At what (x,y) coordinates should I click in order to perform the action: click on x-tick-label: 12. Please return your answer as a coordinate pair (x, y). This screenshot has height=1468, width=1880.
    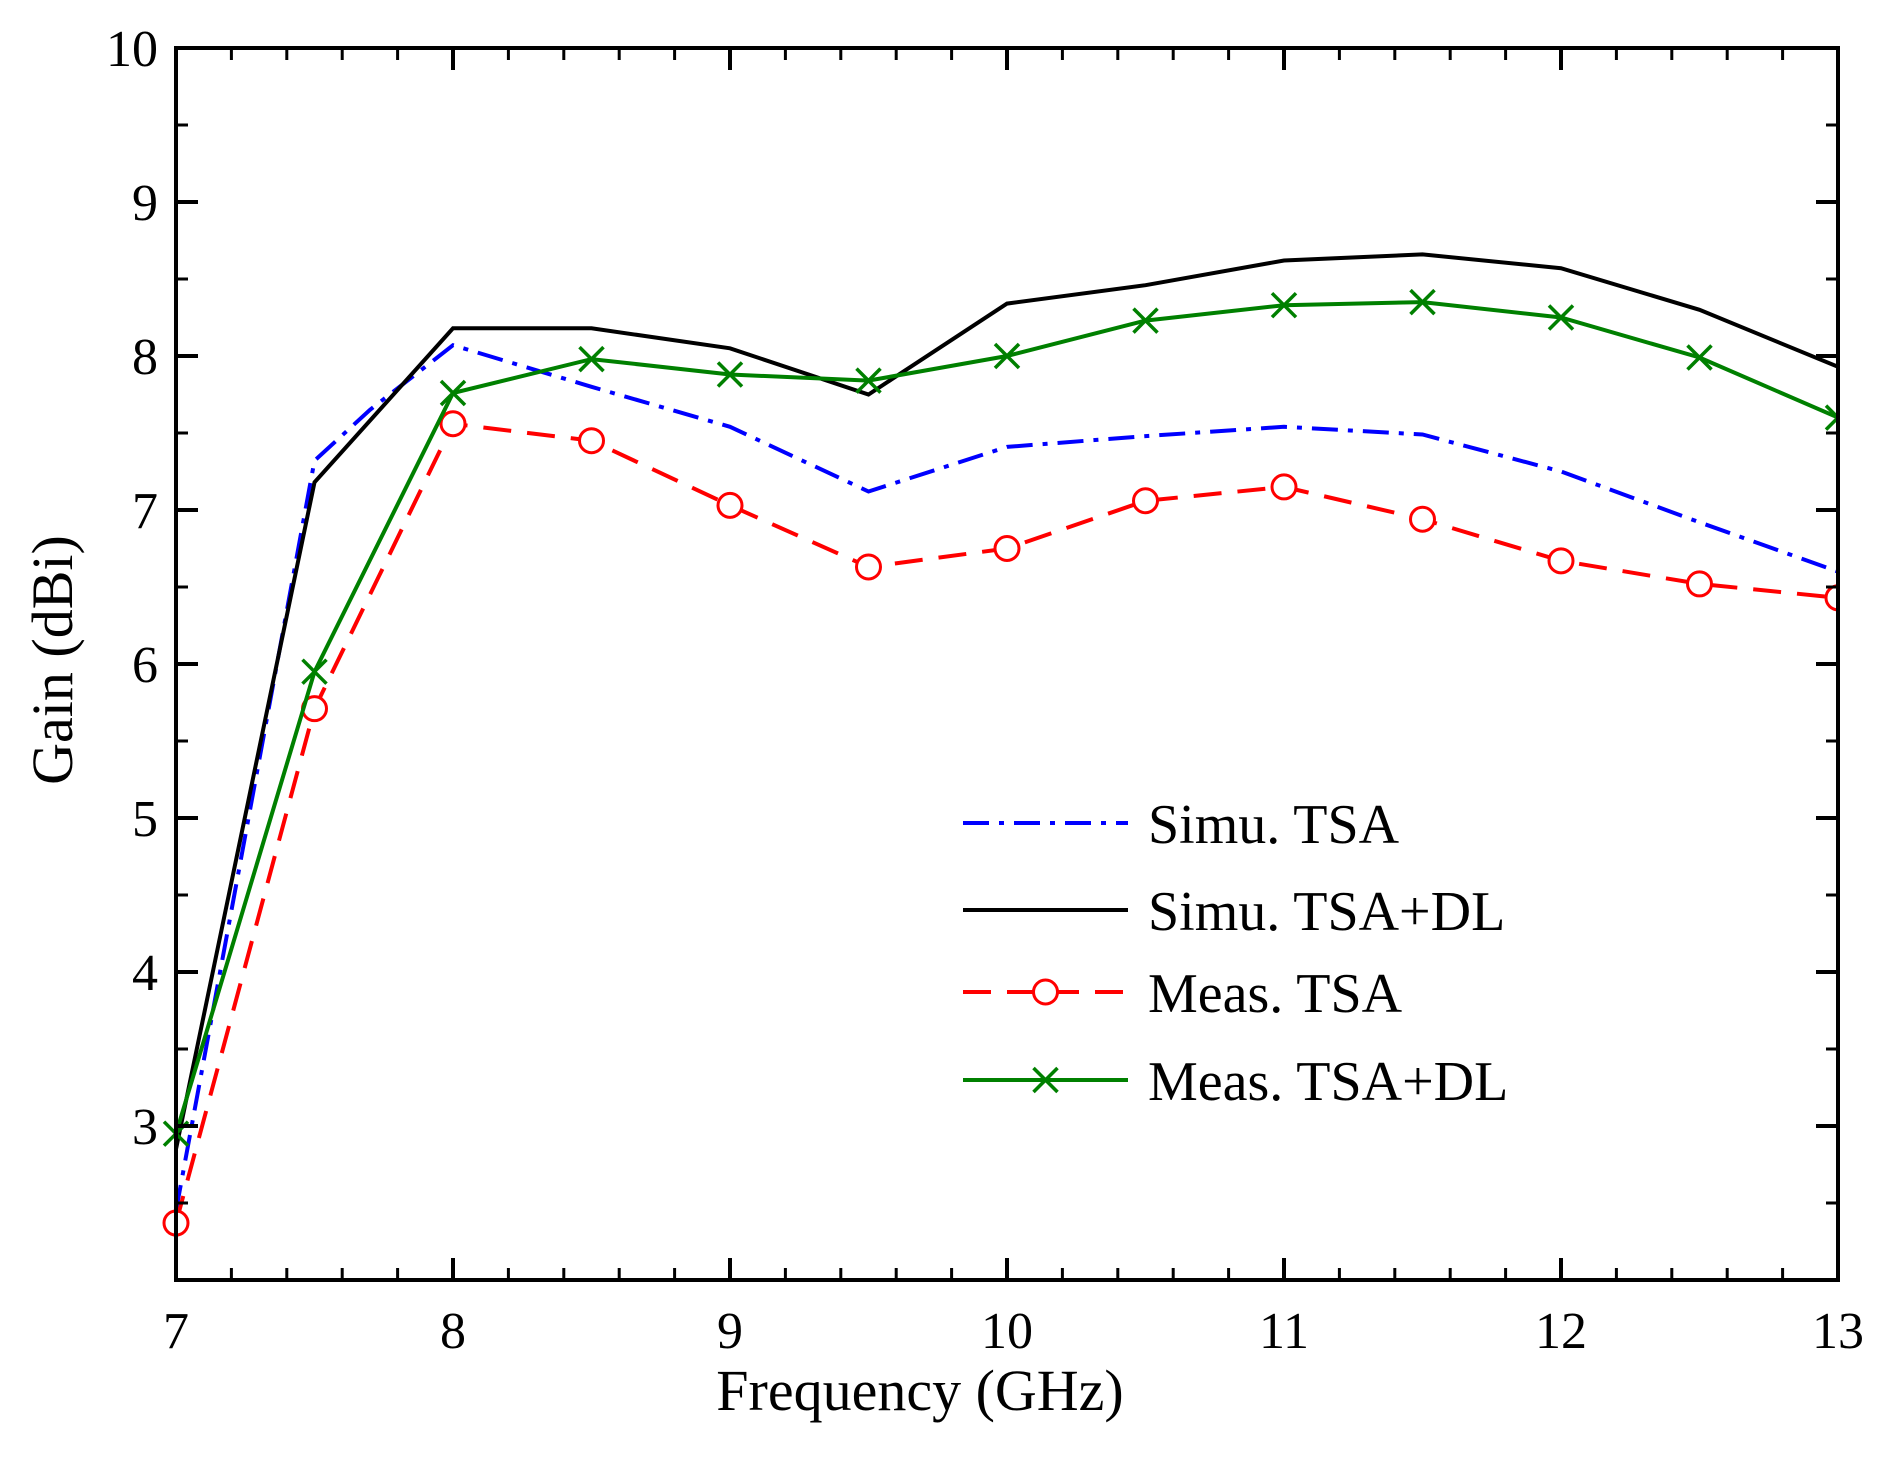
    Looking at the image, I should click on (1561, 1331).